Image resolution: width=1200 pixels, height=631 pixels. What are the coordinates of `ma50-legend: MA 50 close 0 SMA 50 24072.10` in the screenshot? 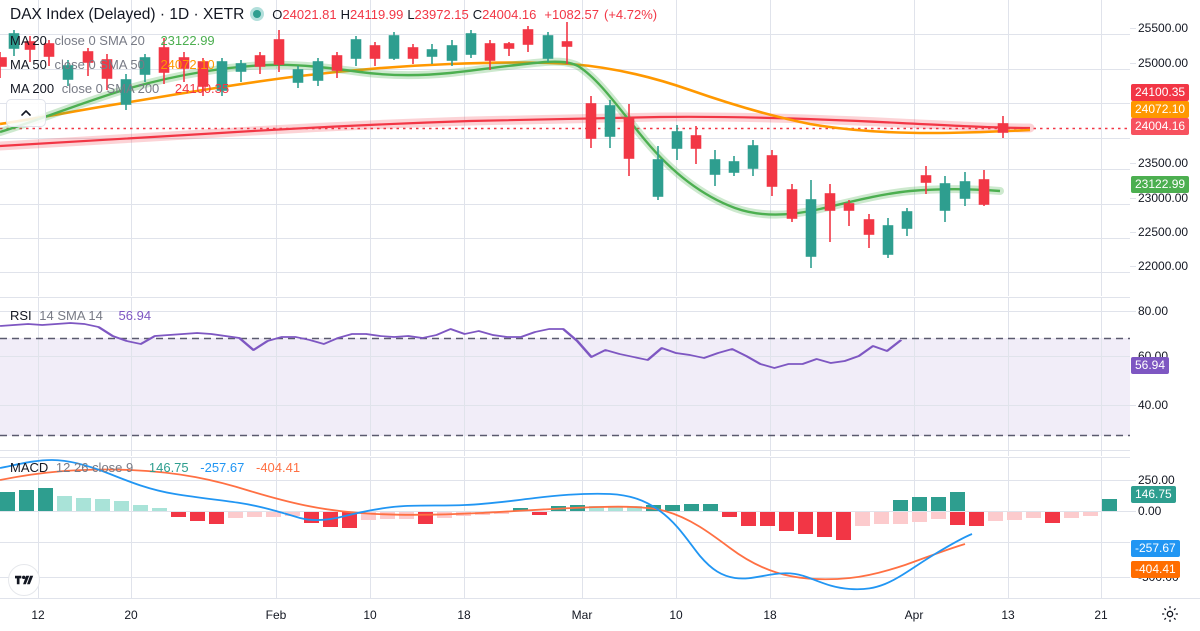 It's located at (112, 64).